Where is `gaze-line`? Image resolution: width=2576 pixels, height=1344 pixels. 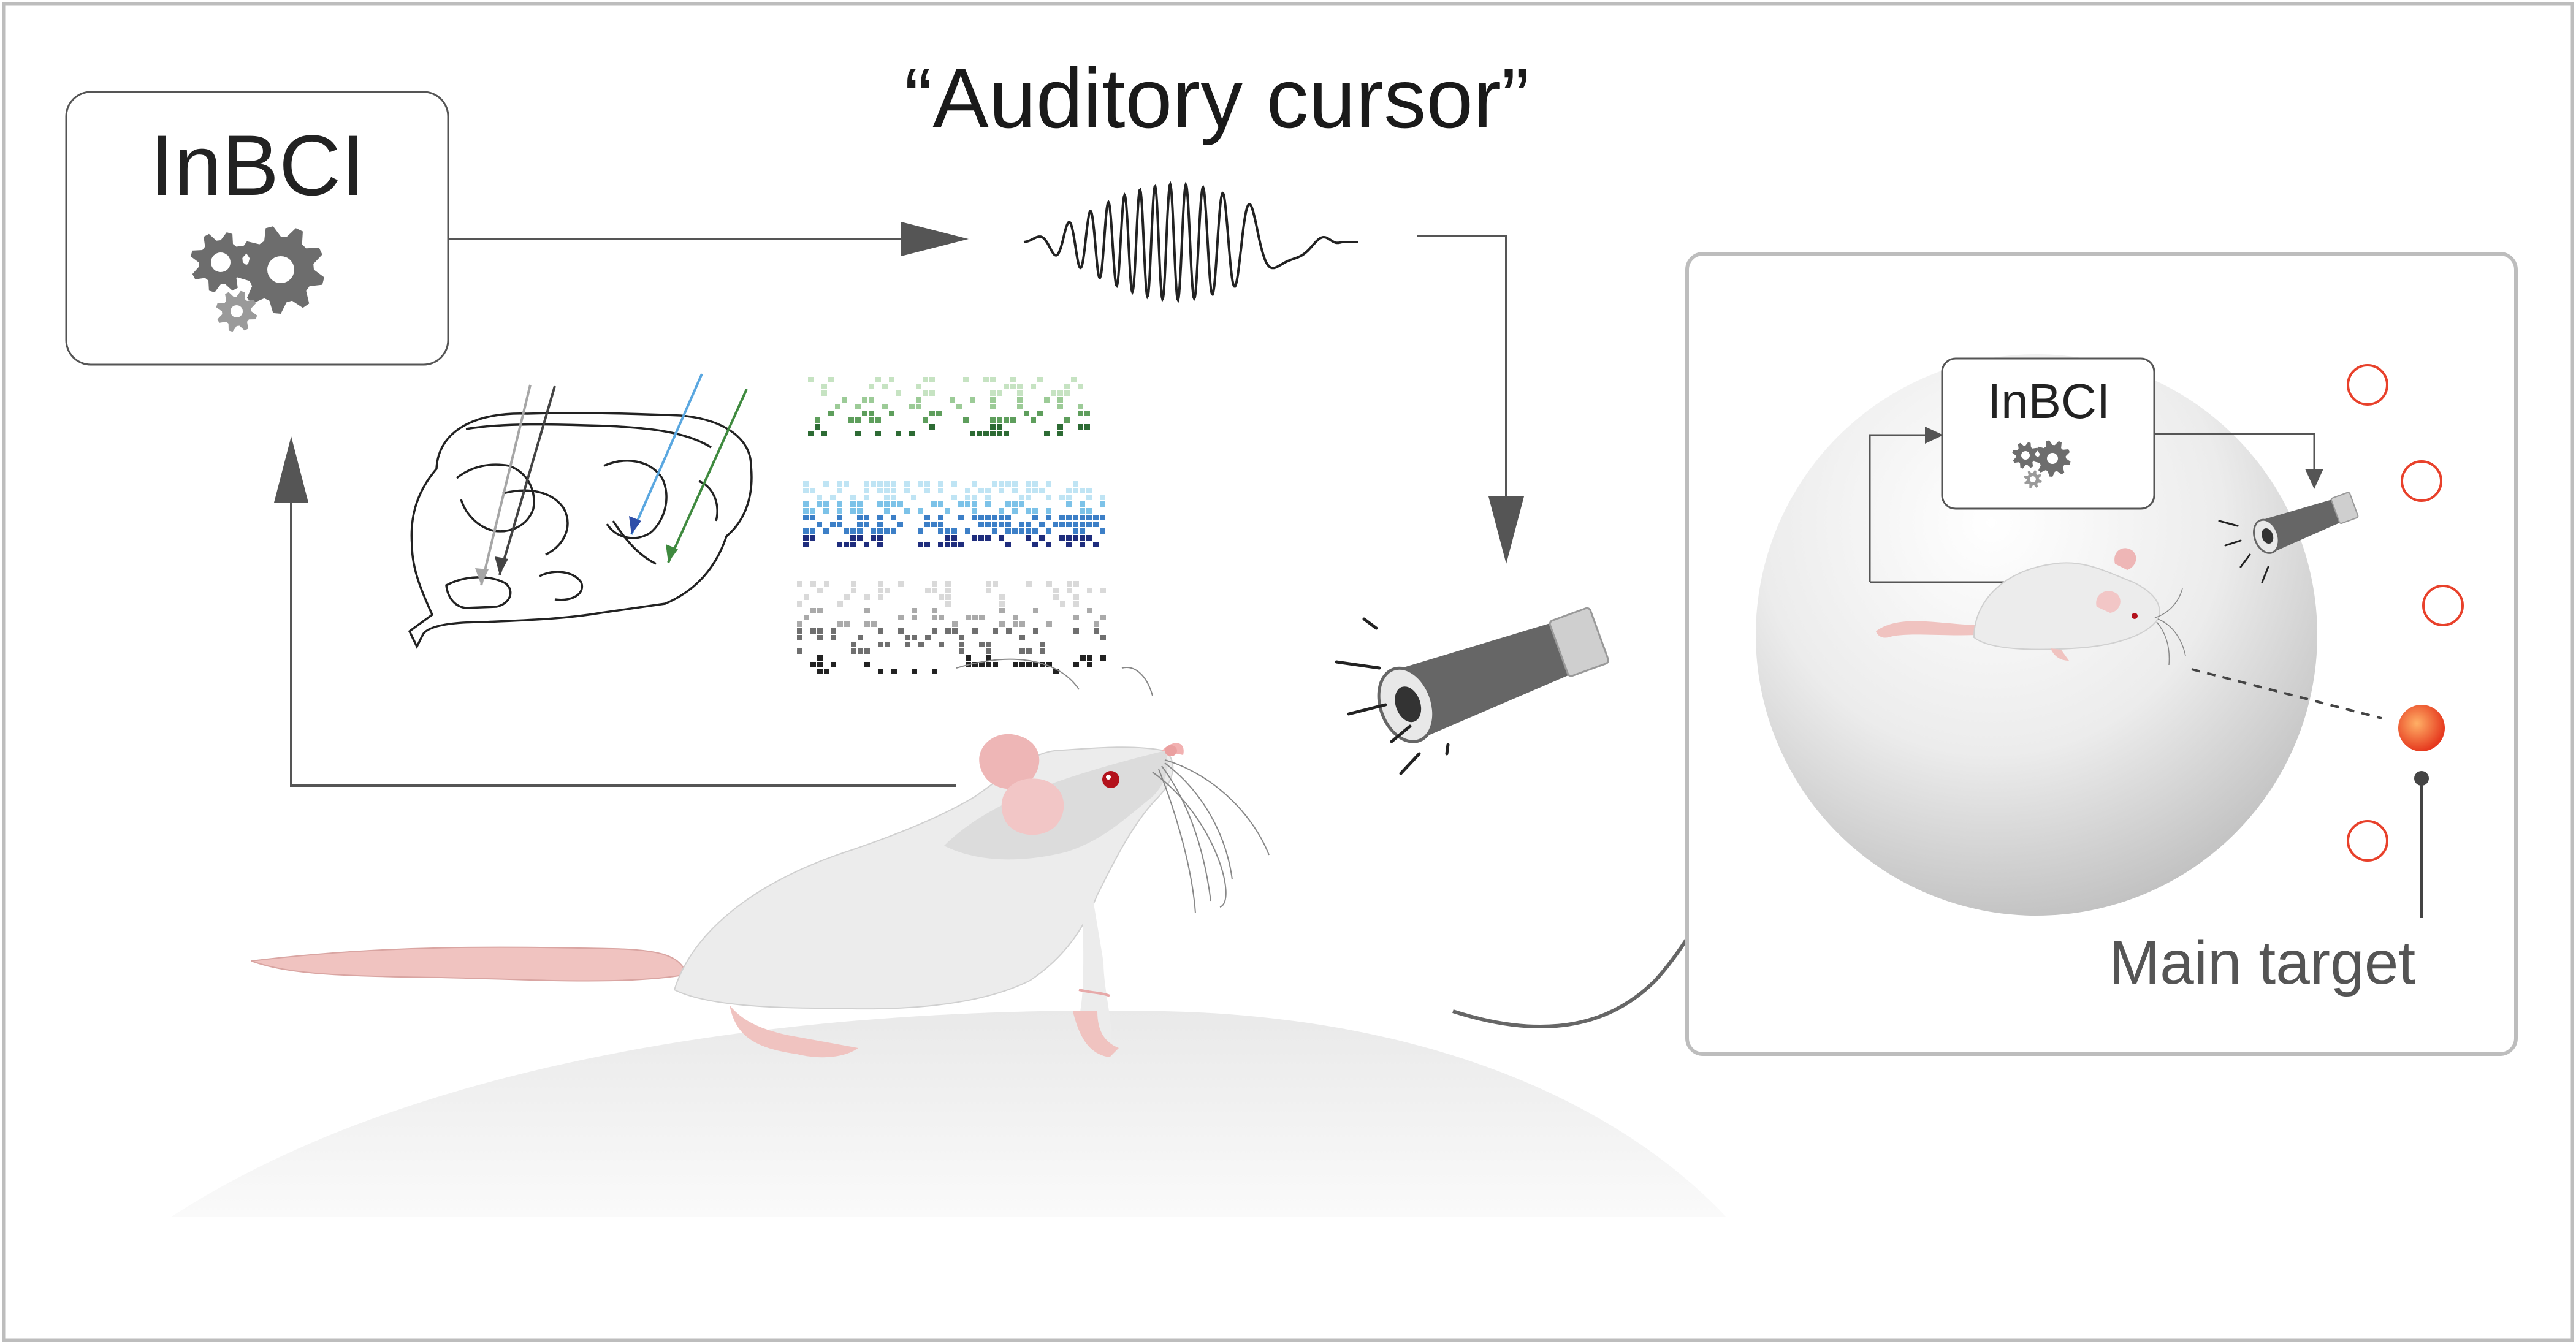
gaze-line is located at coordinates (2286, 693).